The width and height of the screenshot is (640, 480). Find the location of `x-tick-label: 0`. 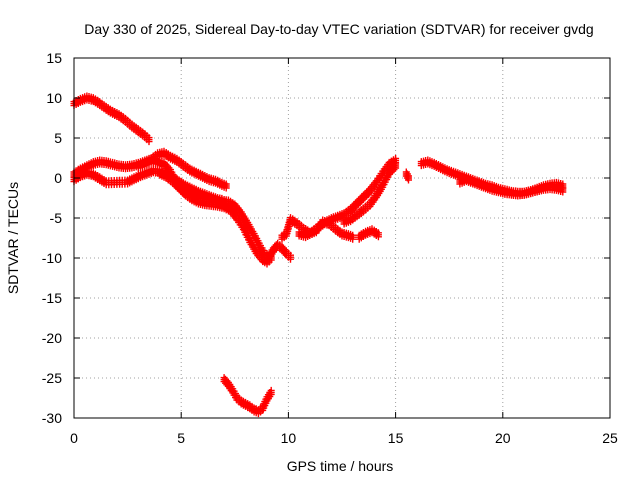

x-tick-label: 0 is located at coordinates (74, 438).